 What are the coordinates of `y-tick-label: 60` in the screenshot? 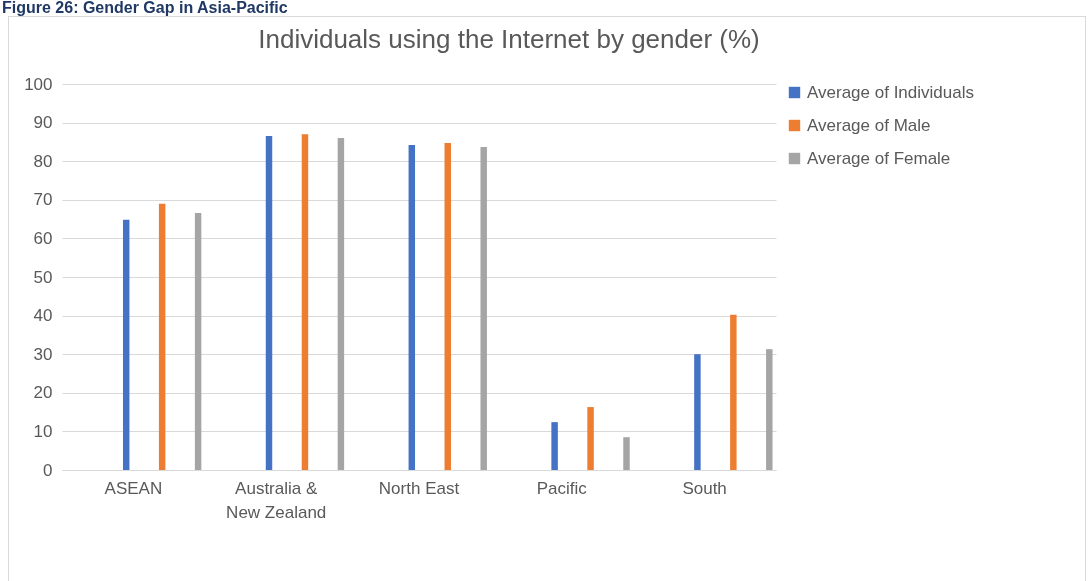 It's located at (43, 238).